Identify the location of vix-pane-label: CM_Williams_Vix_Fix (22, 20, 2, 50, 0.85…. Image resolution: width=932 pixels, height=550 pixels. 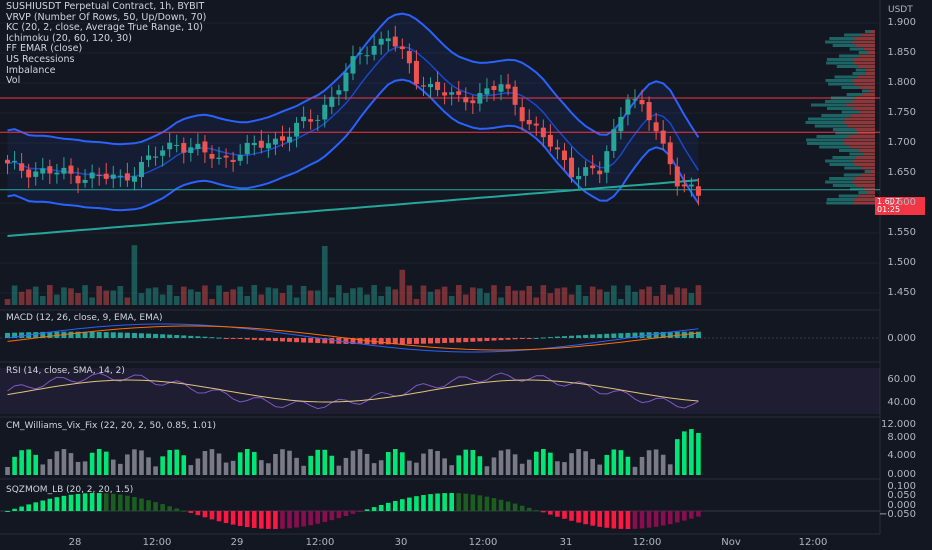
(111, 426).